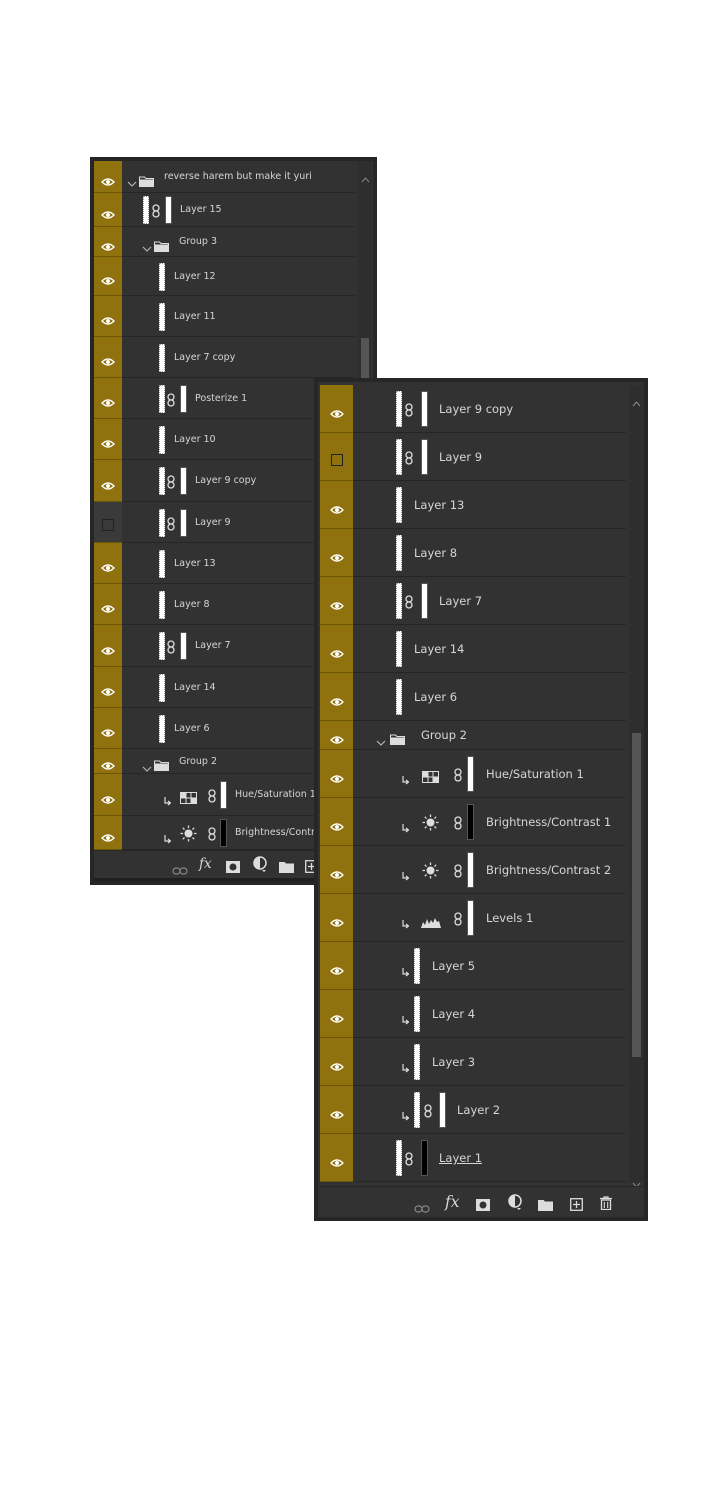  What do you see at coordinates (201, 209) in the screenshot?
I see `layer-name: Layer 15` at bounding box center [201, 209].